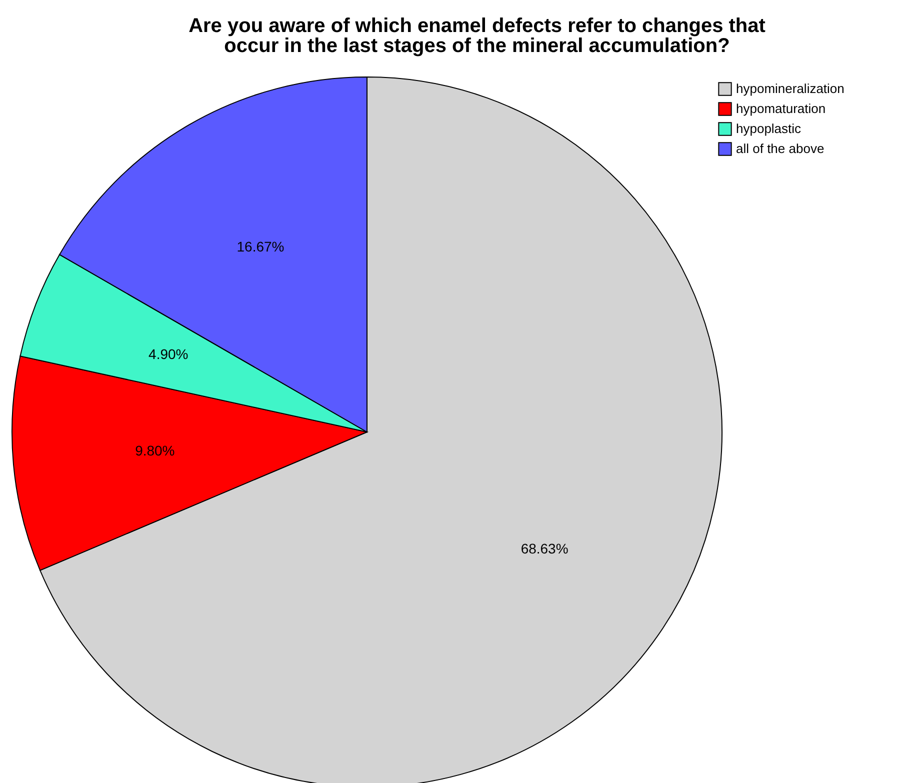 The width and height of the screenshot is (914, 783). Describe the element at coordinates (790, 88) in the screenshot. I see `legend-label: hypomineralization` at that location.